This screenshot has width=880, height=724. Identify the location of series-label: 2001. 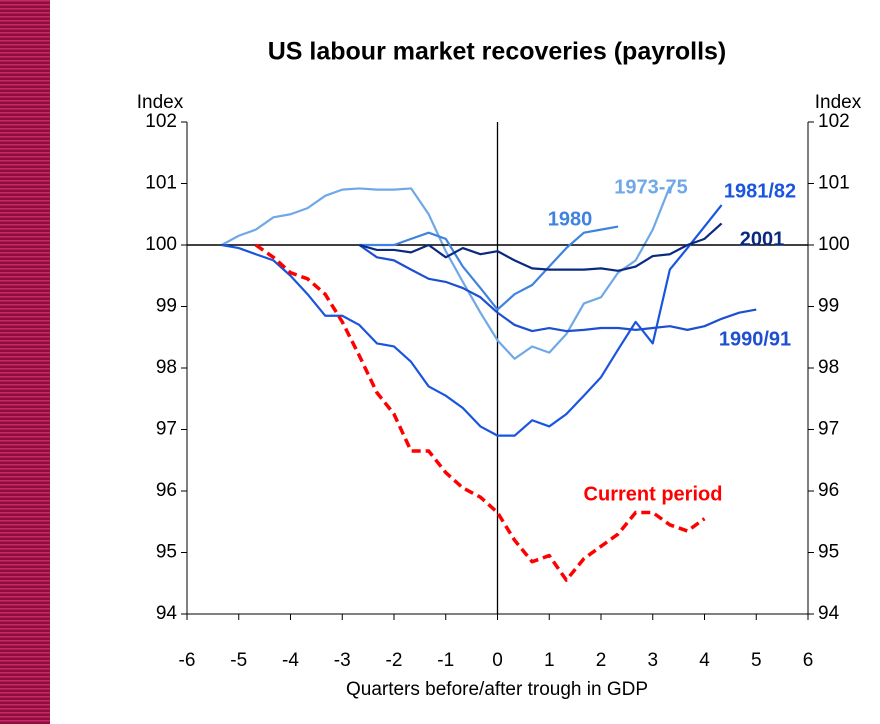
(762, 239).